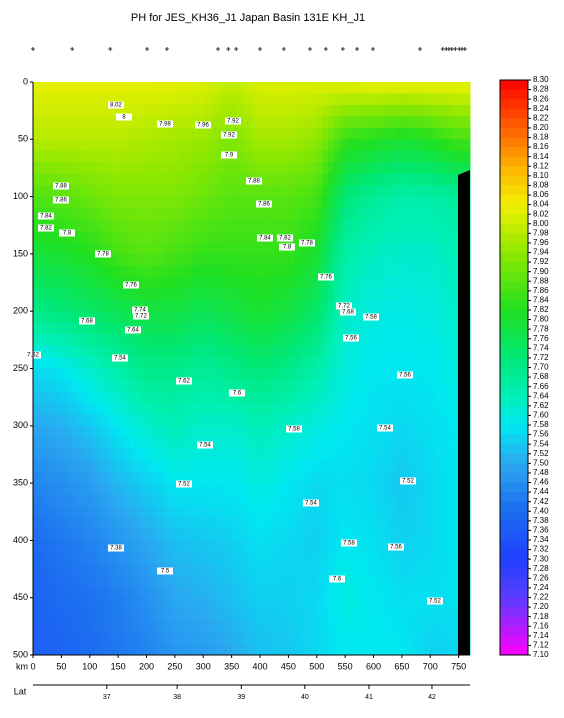  What do you see at coordinates (305, 697) in the screenshot?
I see `lat-tick-label: 40` at bounding box center [305, 697].